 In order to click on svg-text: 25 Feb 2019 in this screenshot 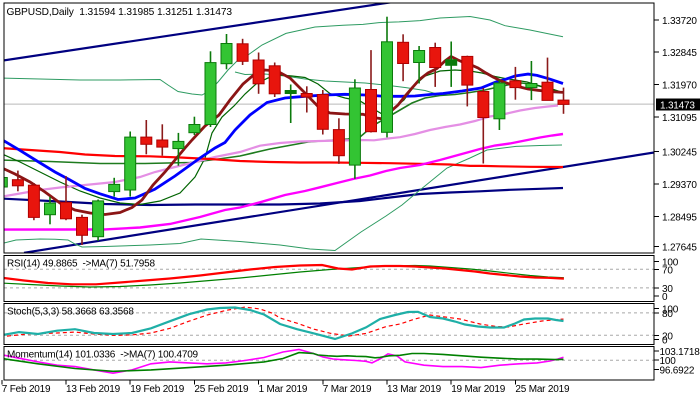, I will do `click(221, 389)`.